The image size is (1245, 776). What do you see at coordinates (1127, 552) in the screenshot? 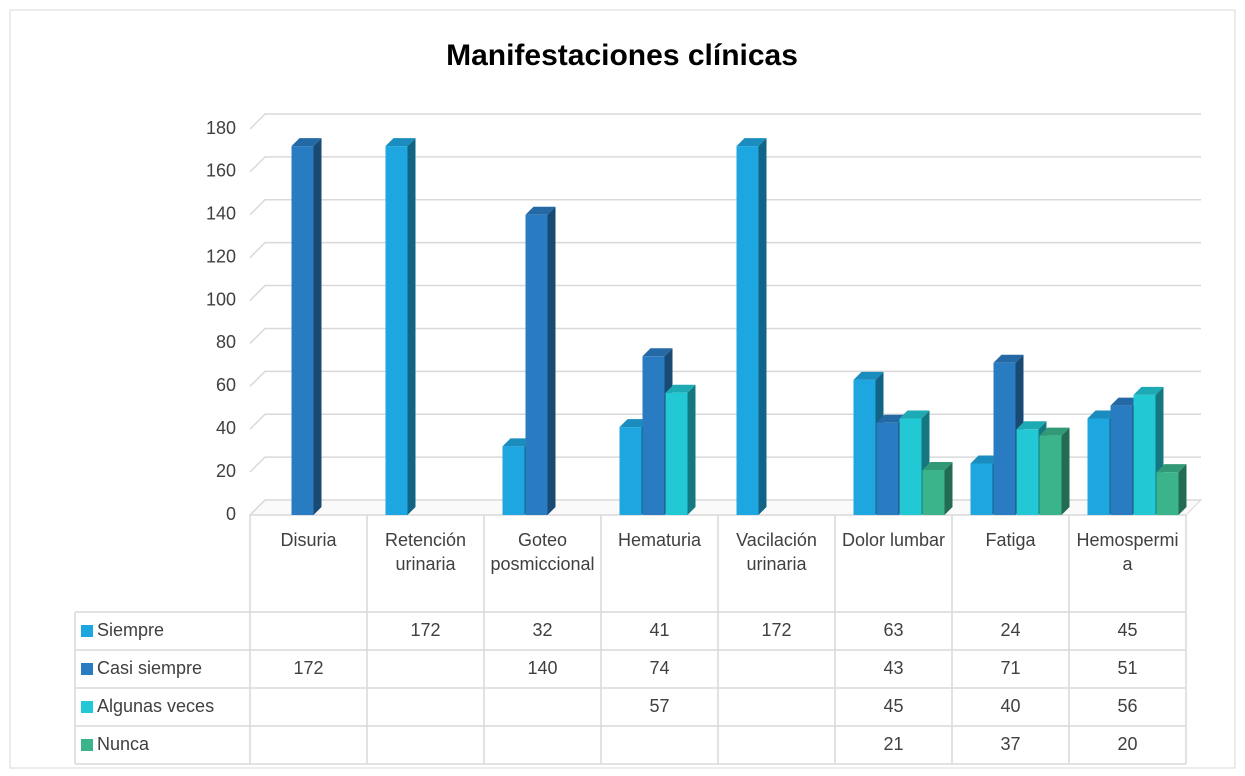
I see `x-tick-label: Hemospermia` at bounding box center [1127, 552].